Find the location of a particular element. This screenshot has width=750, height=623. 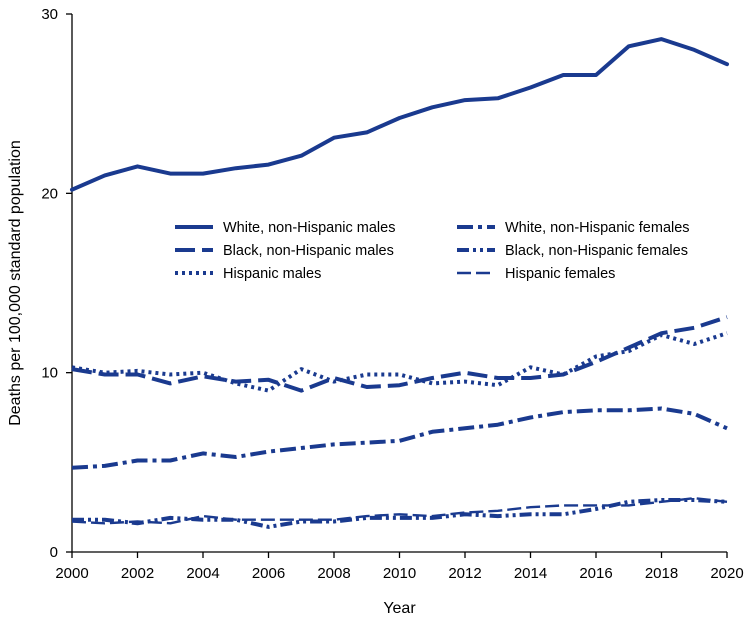

y-tick-label: 20 is located at coordinates (49, 193).